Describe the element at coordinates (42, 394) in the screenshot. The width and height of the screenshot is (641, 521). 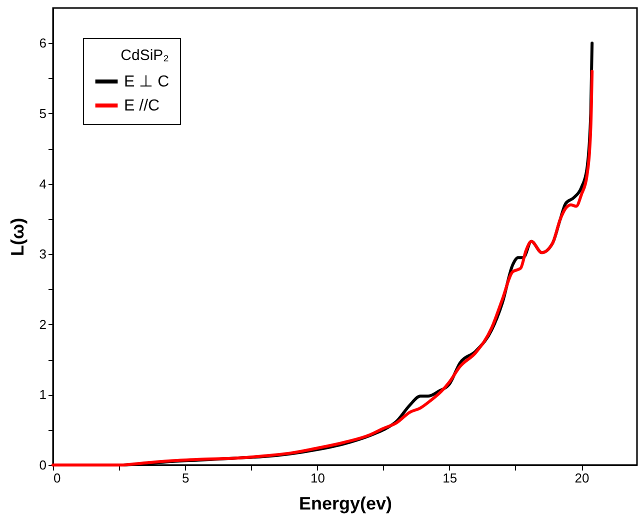
I see `y-tick-label: 1` at that location.